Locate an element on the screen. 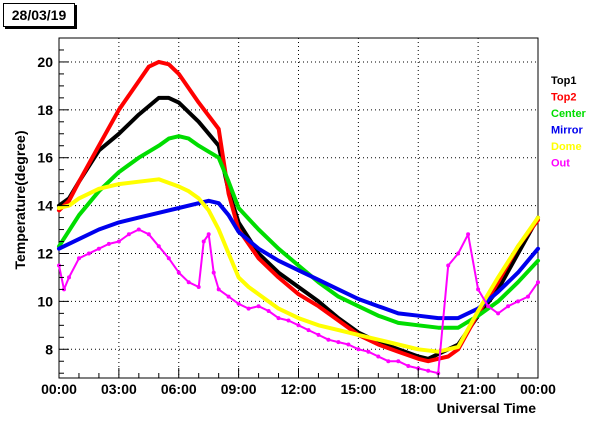 This screenshot has width=596, height=422. y-tick-label: 10 is located at coordinates (45, 301).